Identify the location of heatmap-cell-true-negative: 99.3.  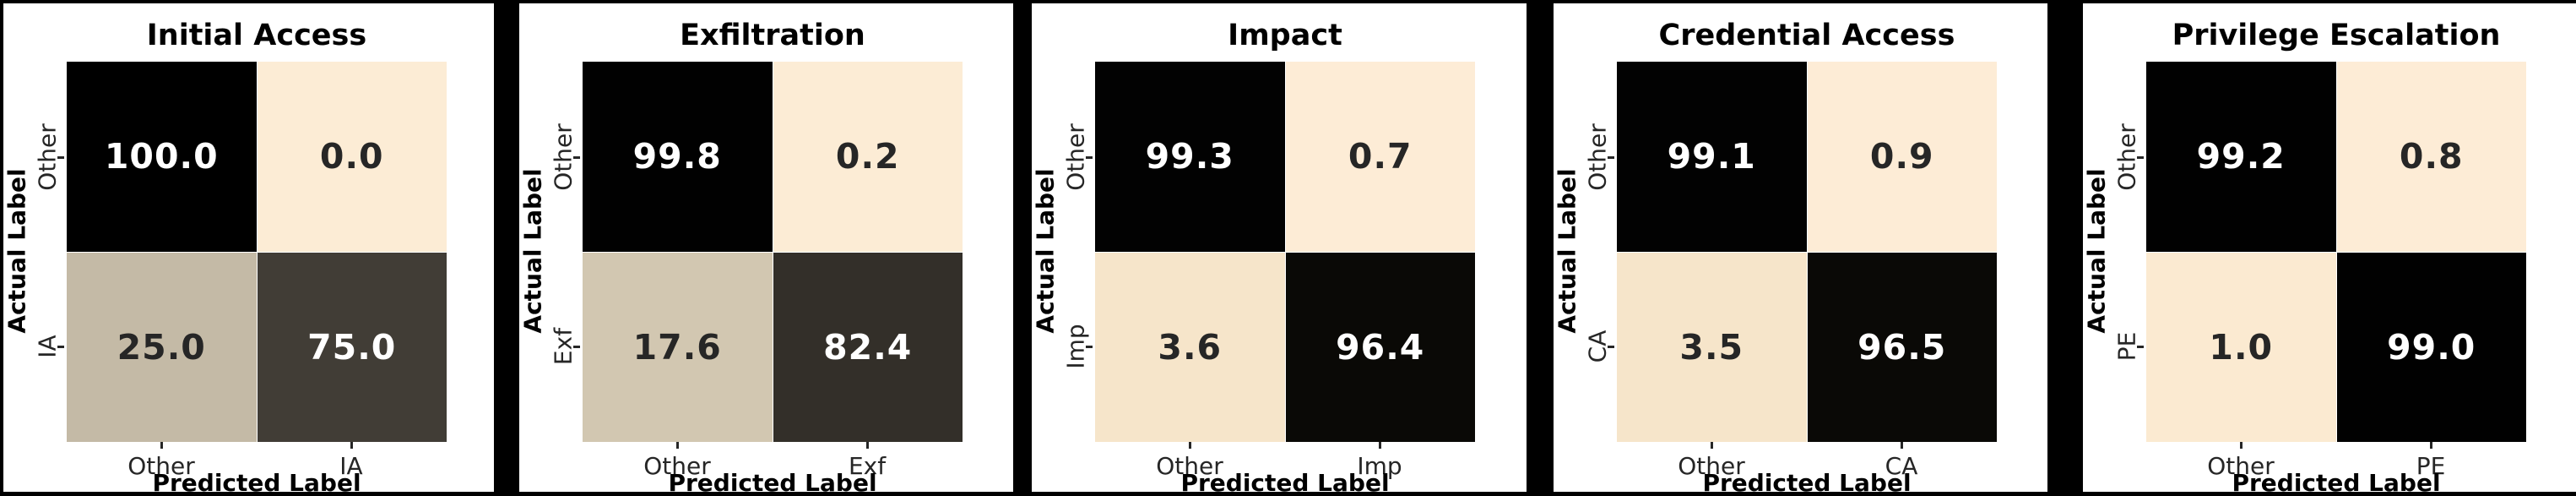
(1190, 157).